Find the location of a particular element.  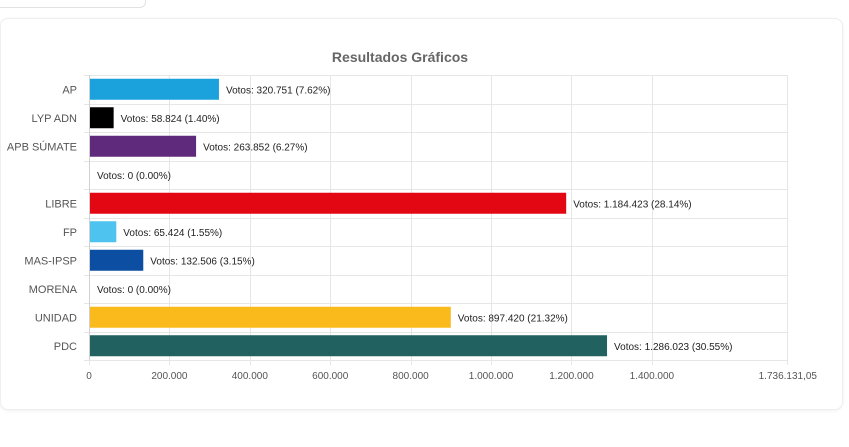

x-tick-label: 0 is located at coordinates (89, 376).